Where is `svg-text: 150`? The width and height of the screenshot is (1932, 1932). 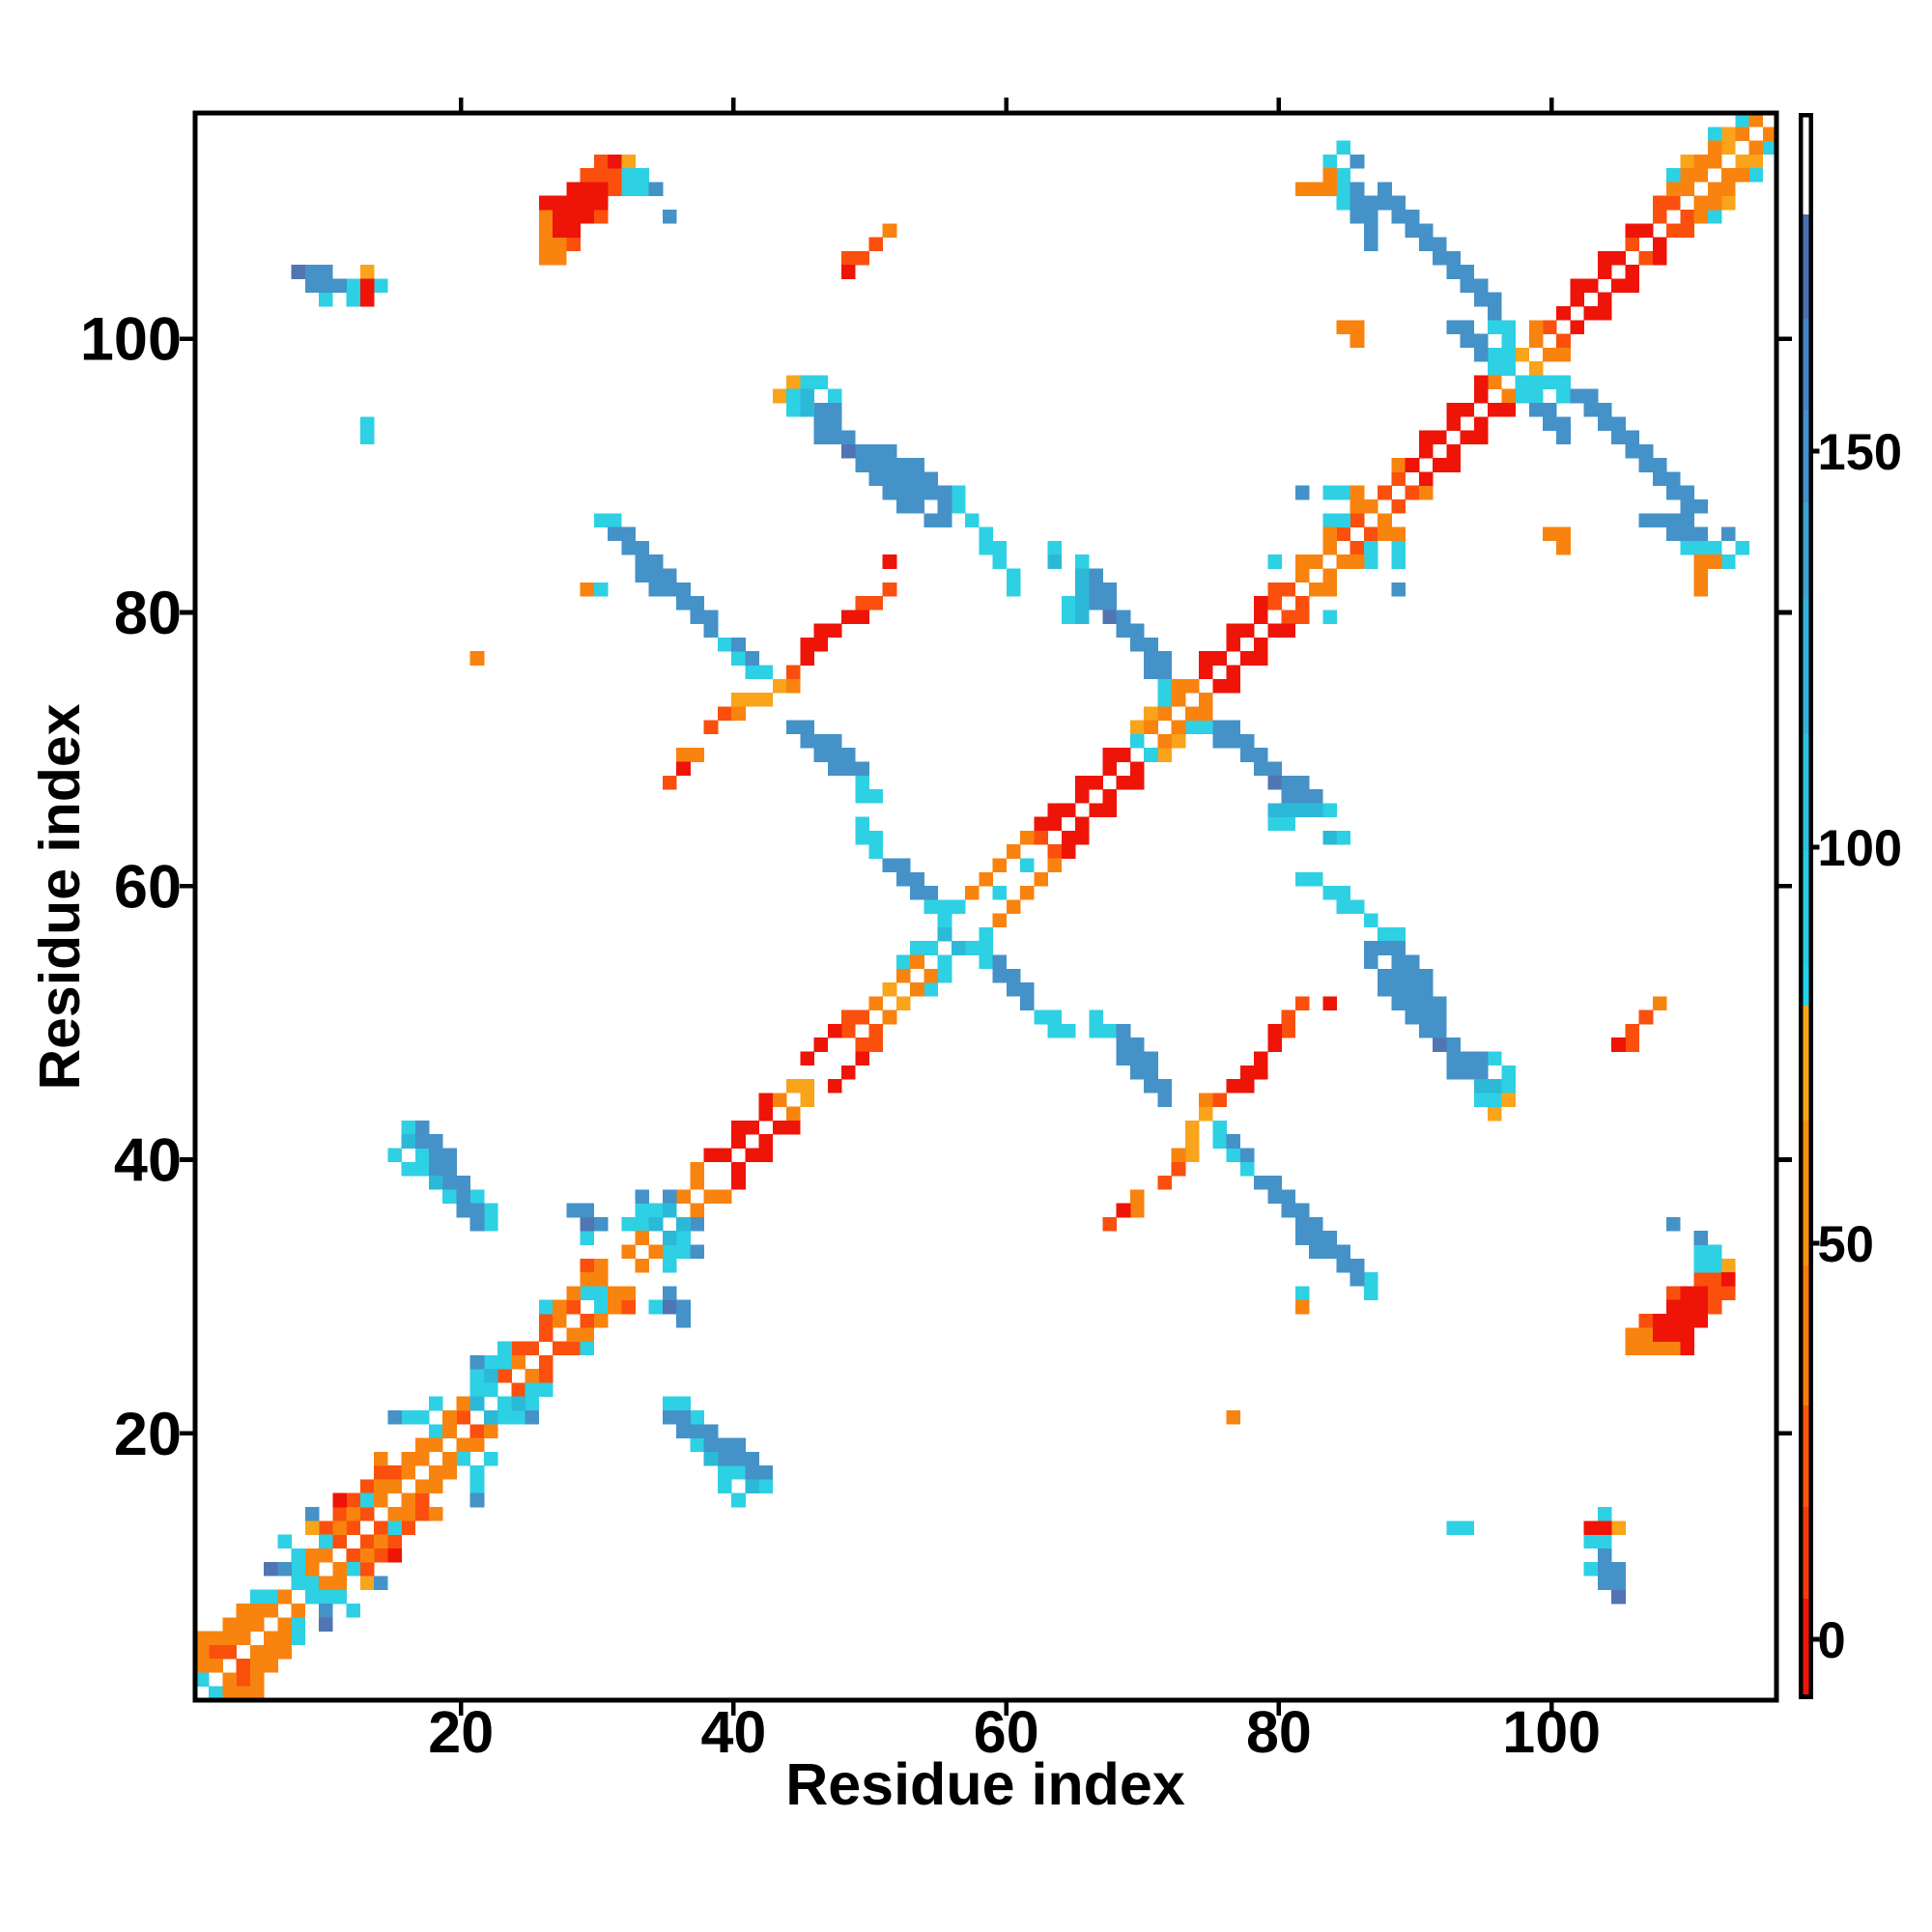 svg-text: 150 is located at coordinates (1860, 452).